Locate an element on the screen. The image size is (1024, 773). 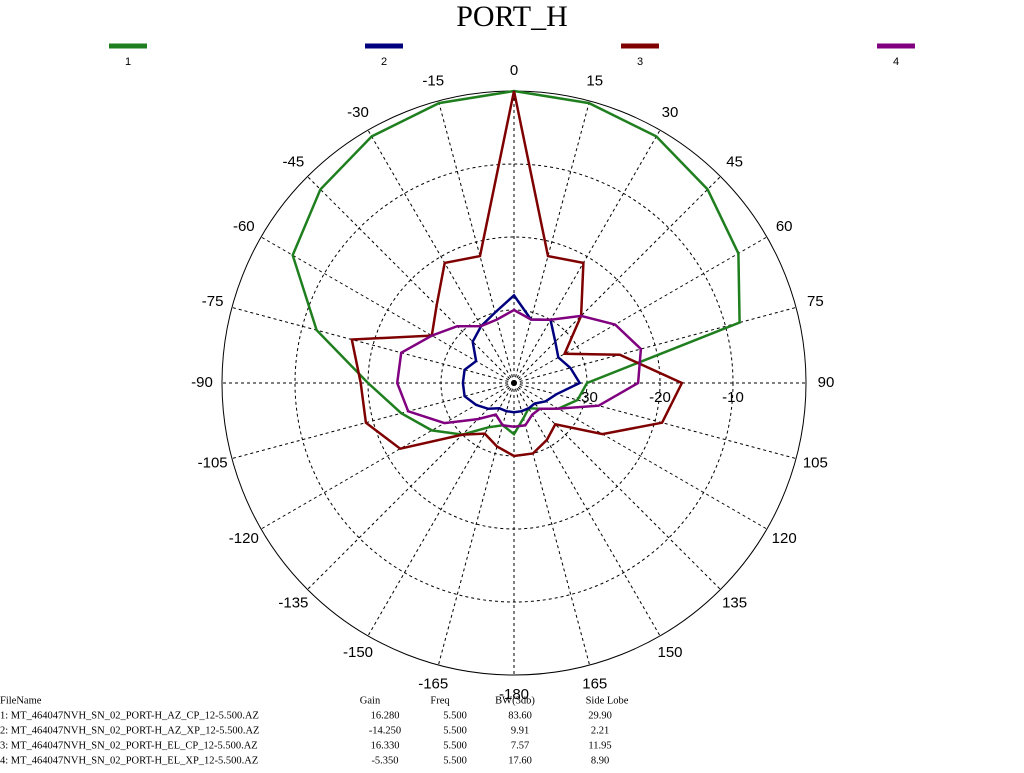
r-tick-label: -10 is located at coordinates (733, 397).